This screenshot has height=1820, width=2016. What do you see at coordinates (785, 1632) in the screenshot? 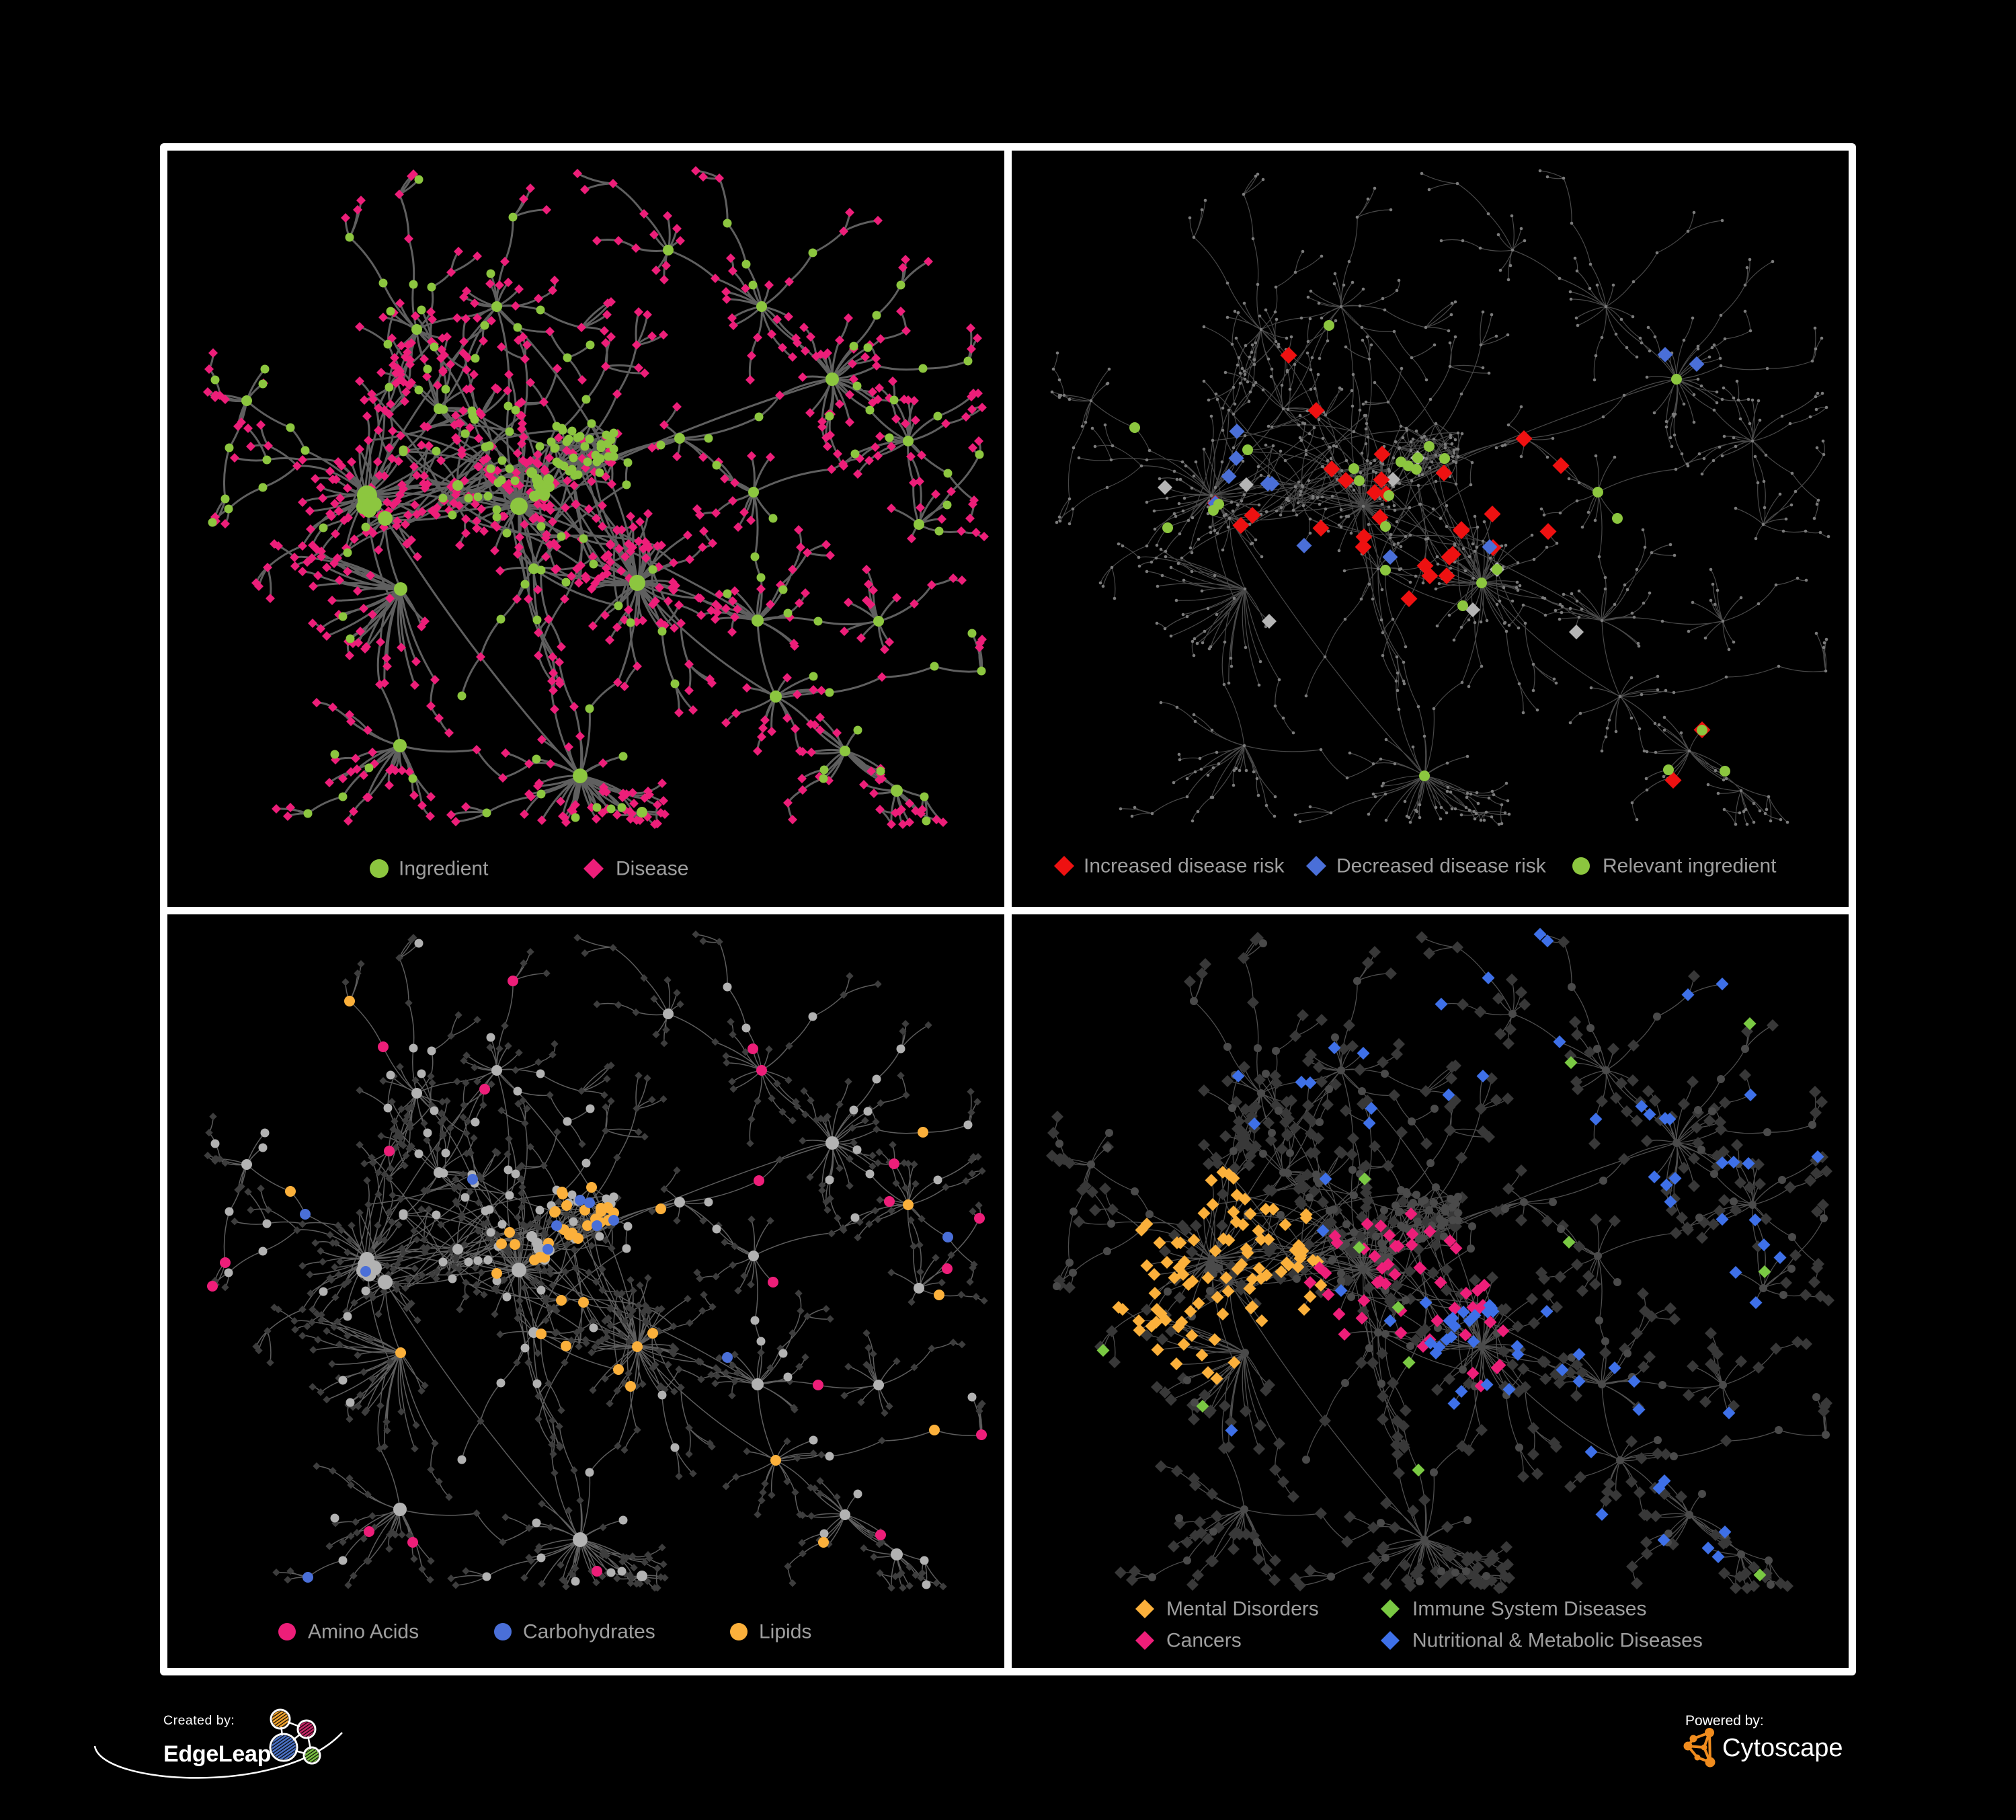
I see `svg-text: Lipids` at bounding box center [785, 1632].